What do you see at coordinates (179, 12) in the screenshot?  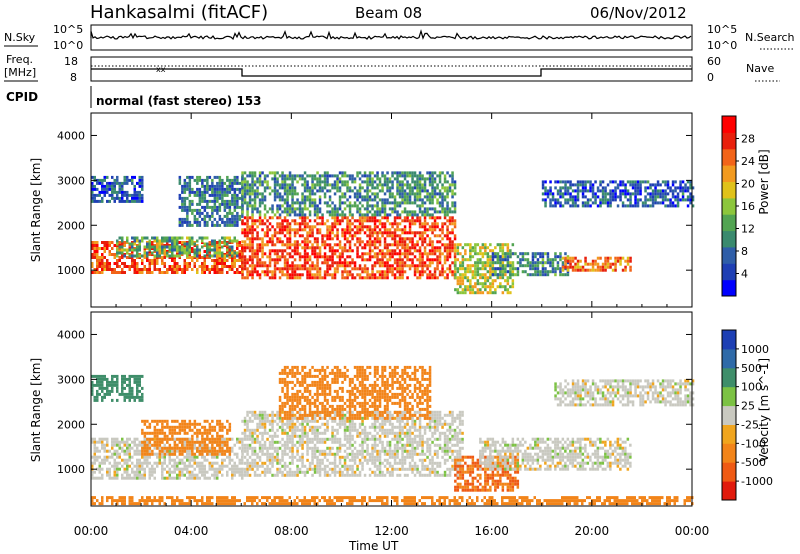 I see `station-title: Hankasalmi (fitACF)` at bounding box center [179, 12].